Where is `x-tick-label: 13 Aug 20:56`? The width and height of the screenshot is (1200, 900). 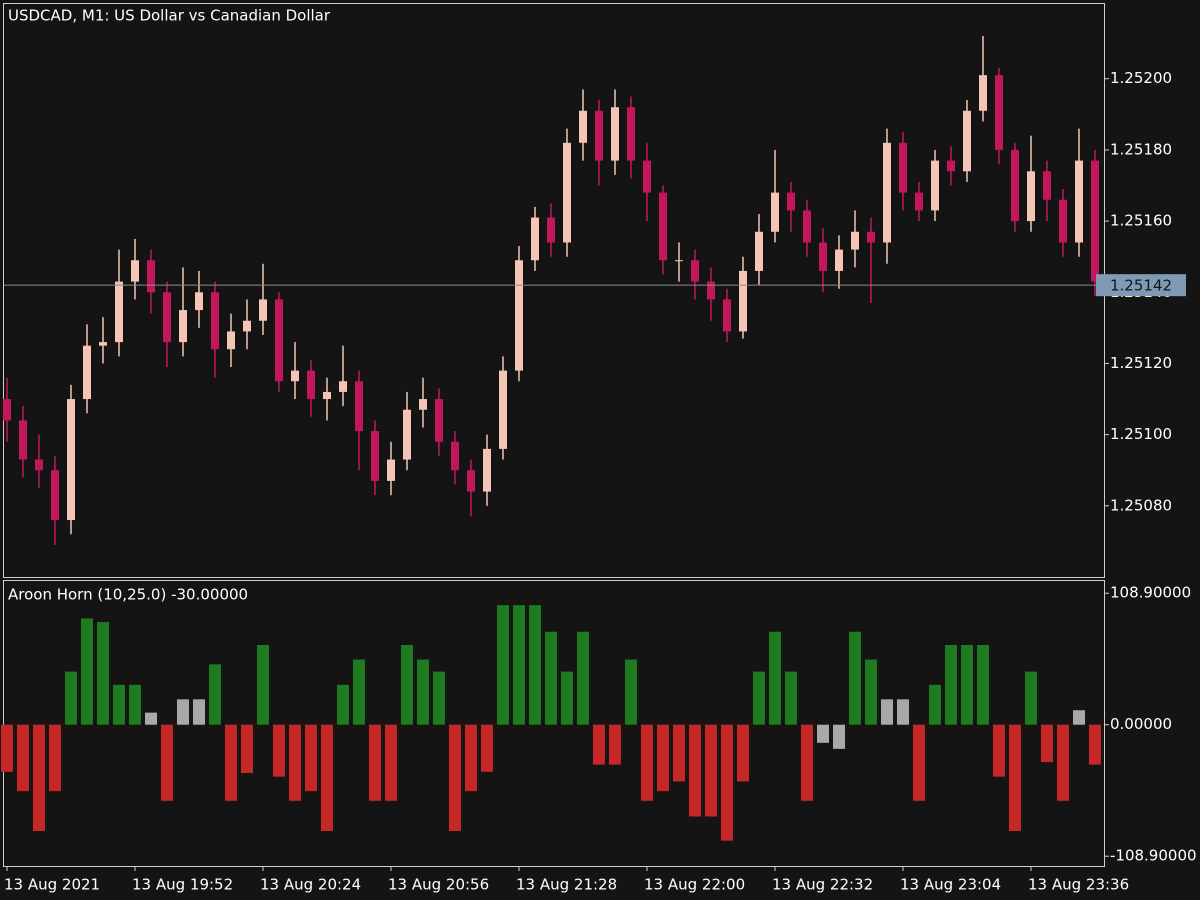 x-tick-label: 13 Aug 20:56 is located at coordinates (438, 885).